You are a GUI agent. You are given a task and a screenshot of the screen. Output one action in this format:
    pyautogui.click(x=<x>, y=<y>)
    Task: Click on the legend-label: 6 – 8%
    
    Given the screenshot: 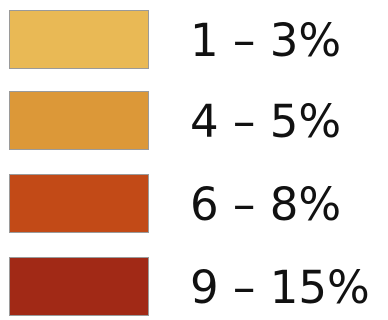 What is the action you would take?
    pyautogui.click(x=266, y=204)
    